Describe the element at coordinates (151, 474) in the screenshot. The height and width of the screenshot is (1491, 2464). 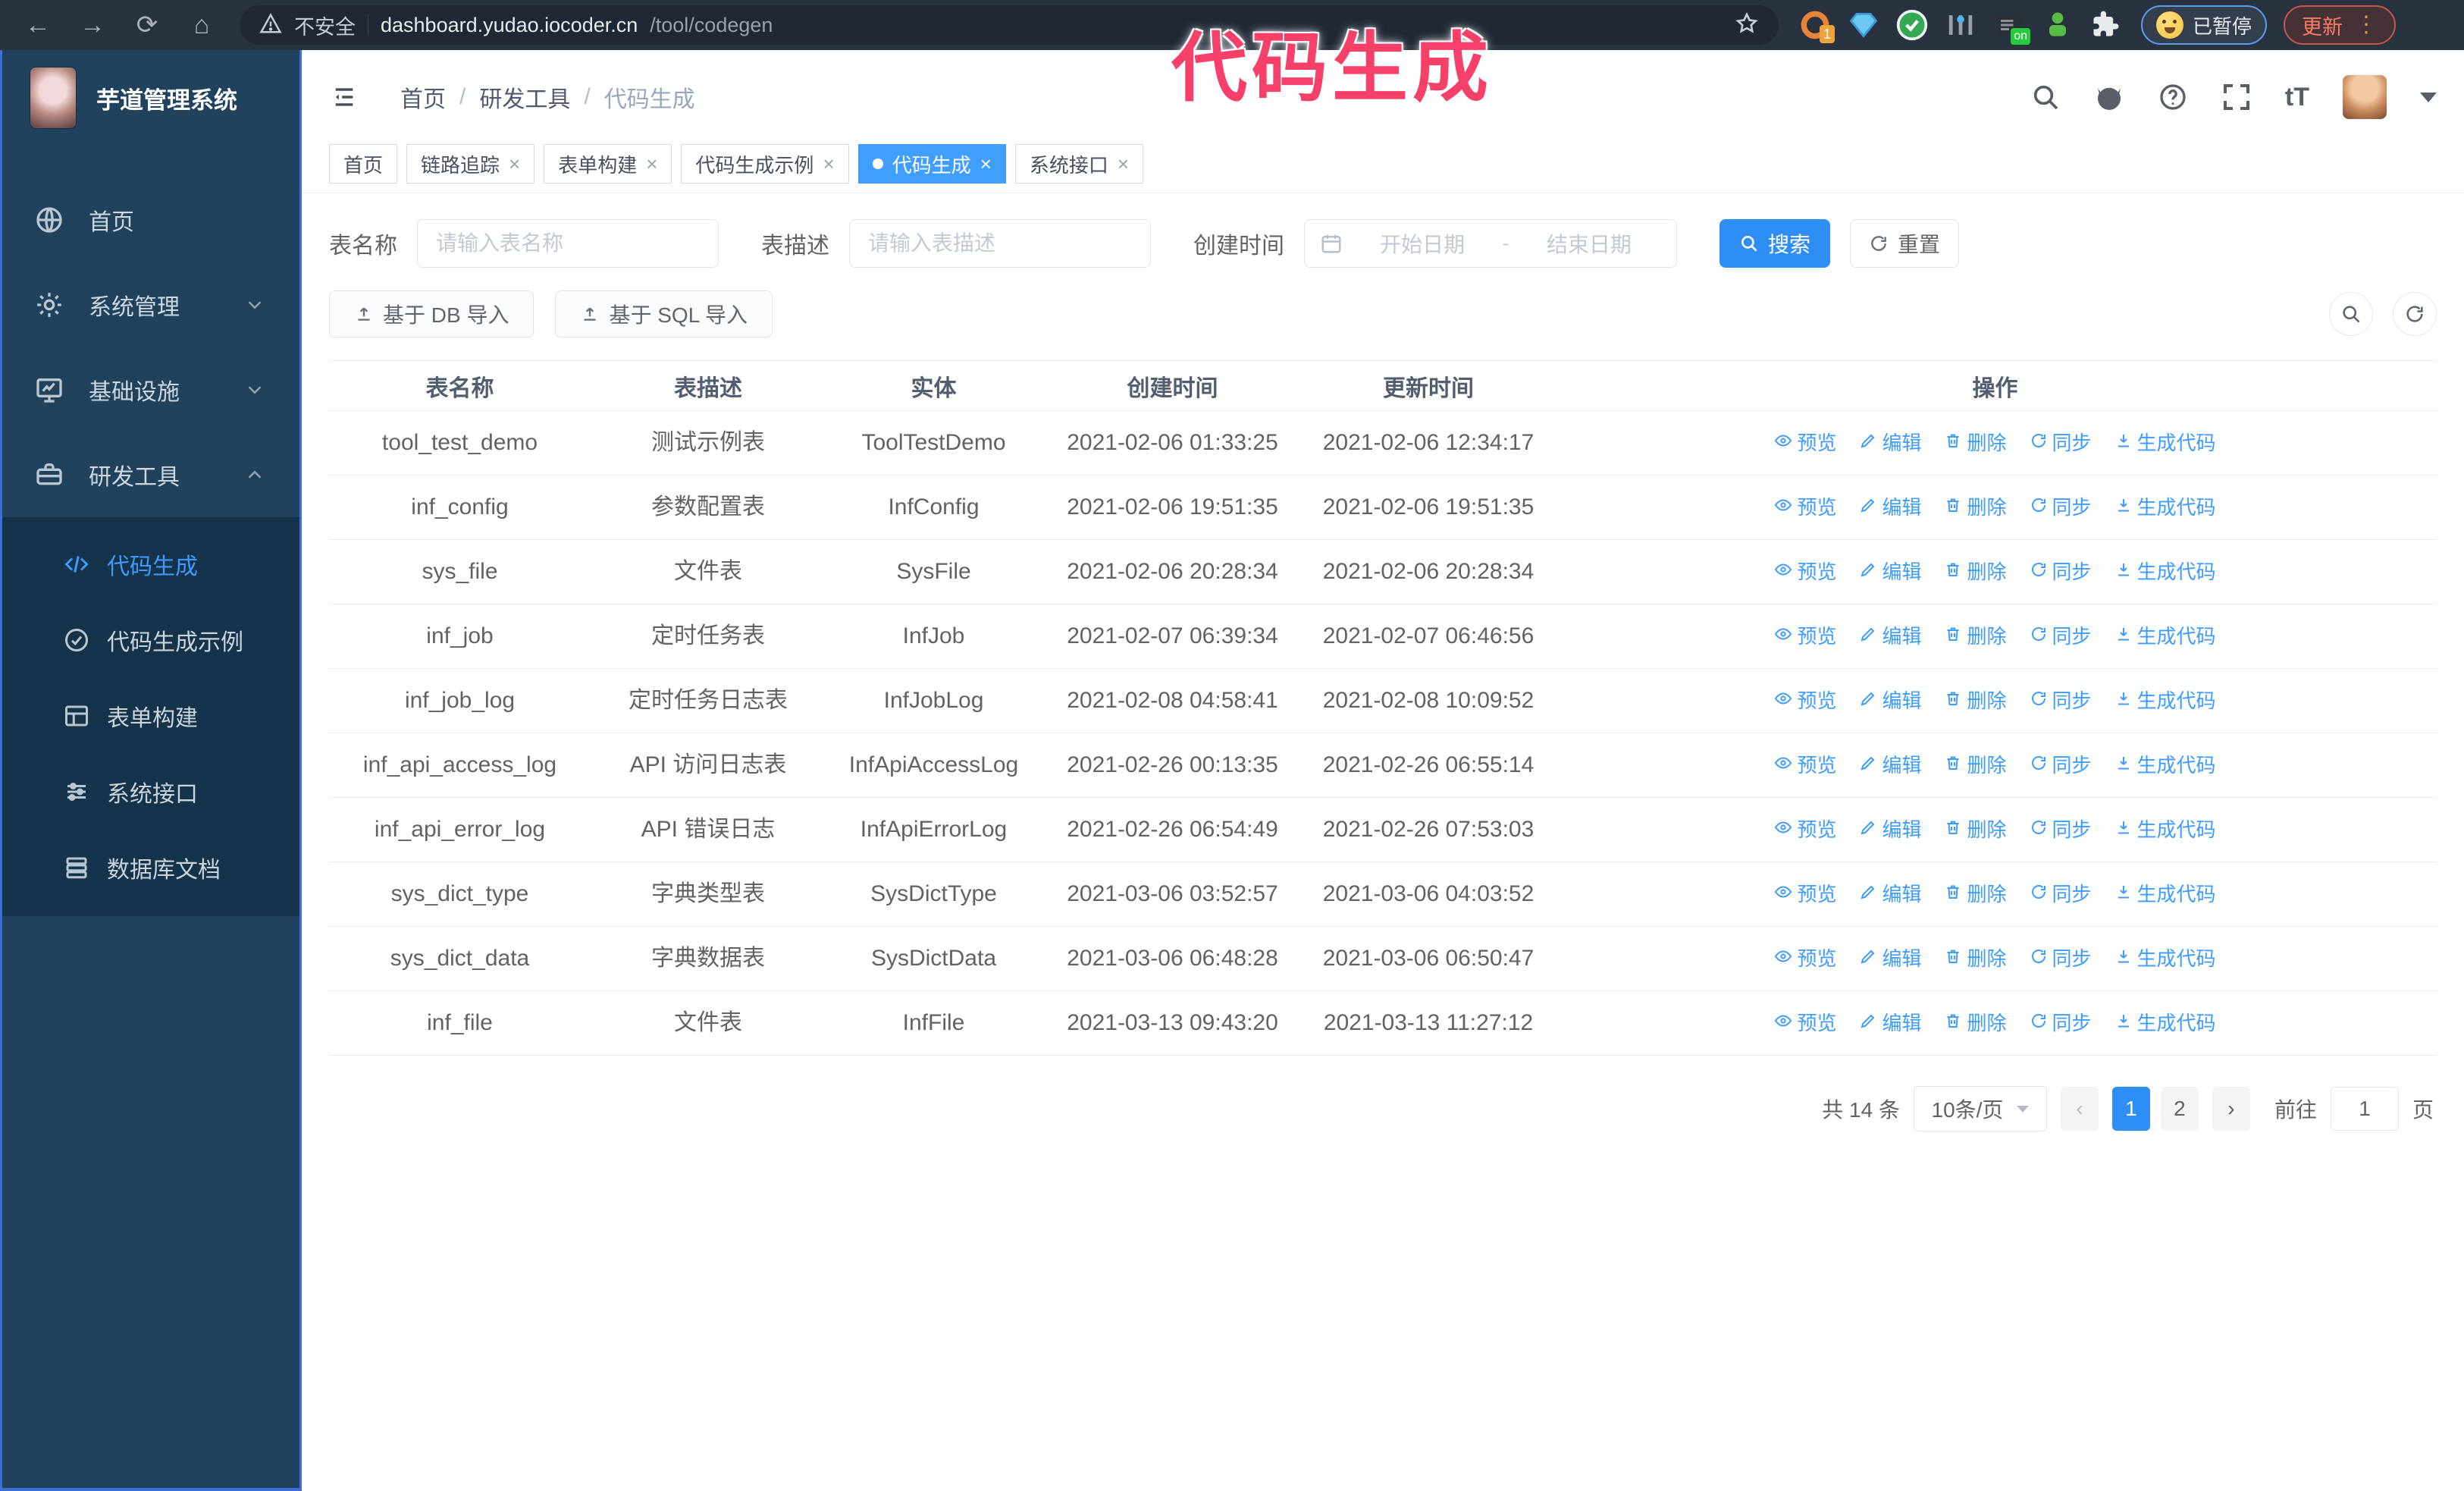
I see `sidebar-item-dev: 研发工具` at that location.